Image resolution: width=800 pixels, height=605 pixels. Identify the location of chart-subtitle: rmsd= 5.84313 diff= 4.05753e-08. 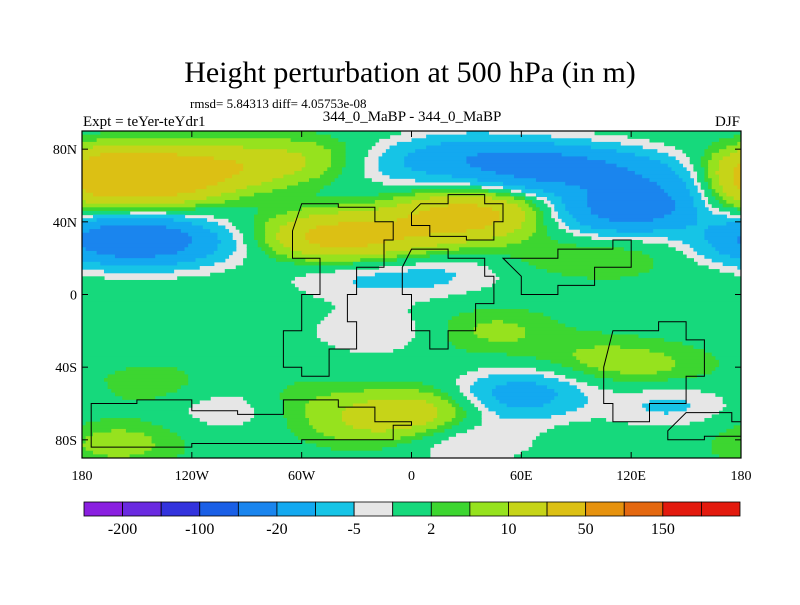
(278, 103).